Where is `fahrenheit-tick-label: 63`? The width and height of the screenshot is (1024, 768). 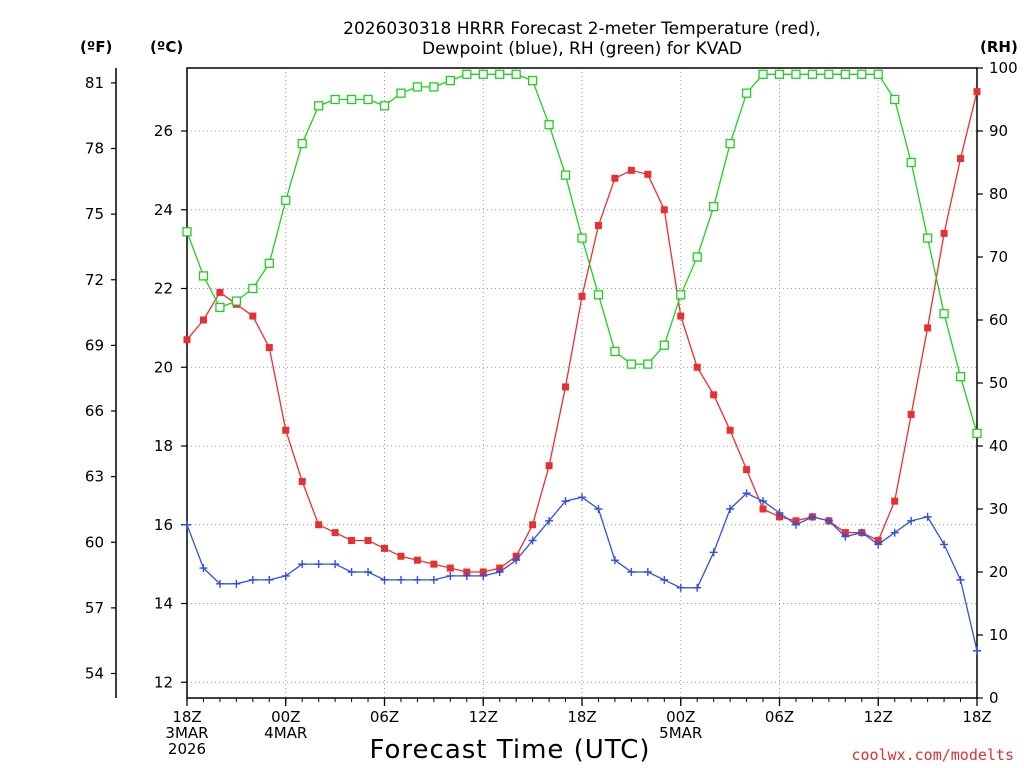 fahrenheit-tick-label: 63 is located at coordinates (94, 477).